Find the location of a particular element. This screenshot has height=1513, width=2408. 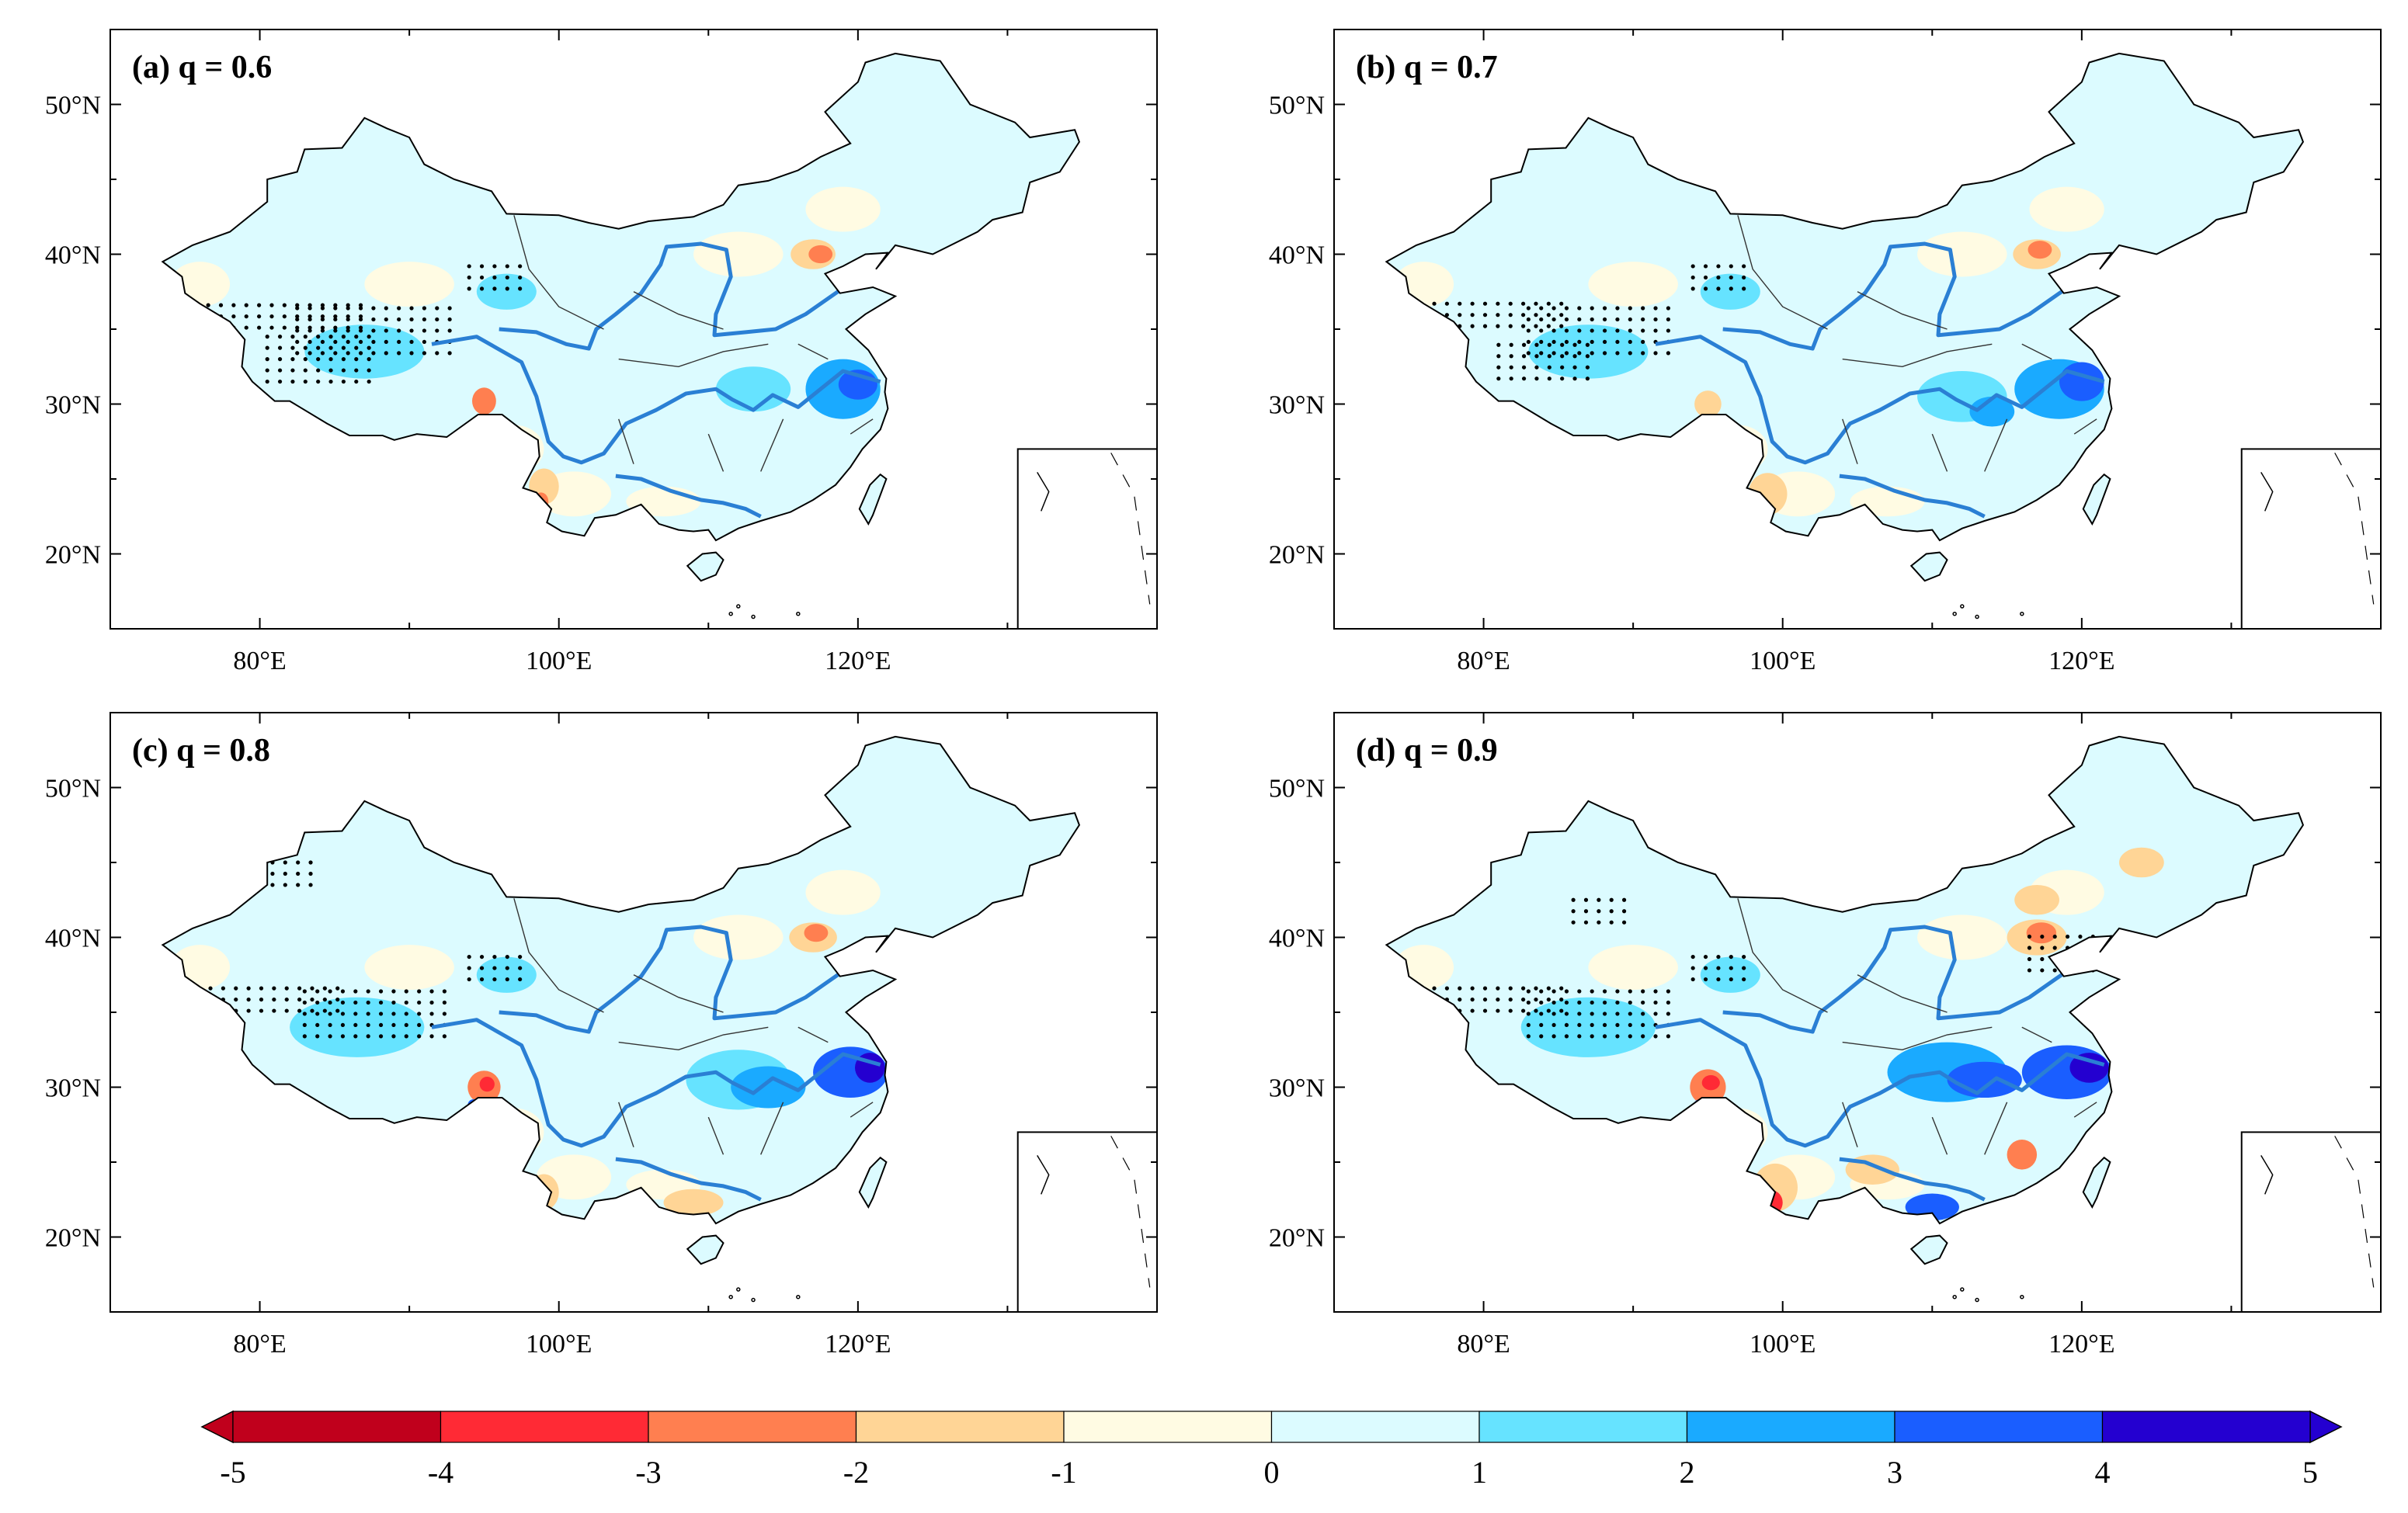

lon-label: 100°E is located at coordinates (559, 1344).